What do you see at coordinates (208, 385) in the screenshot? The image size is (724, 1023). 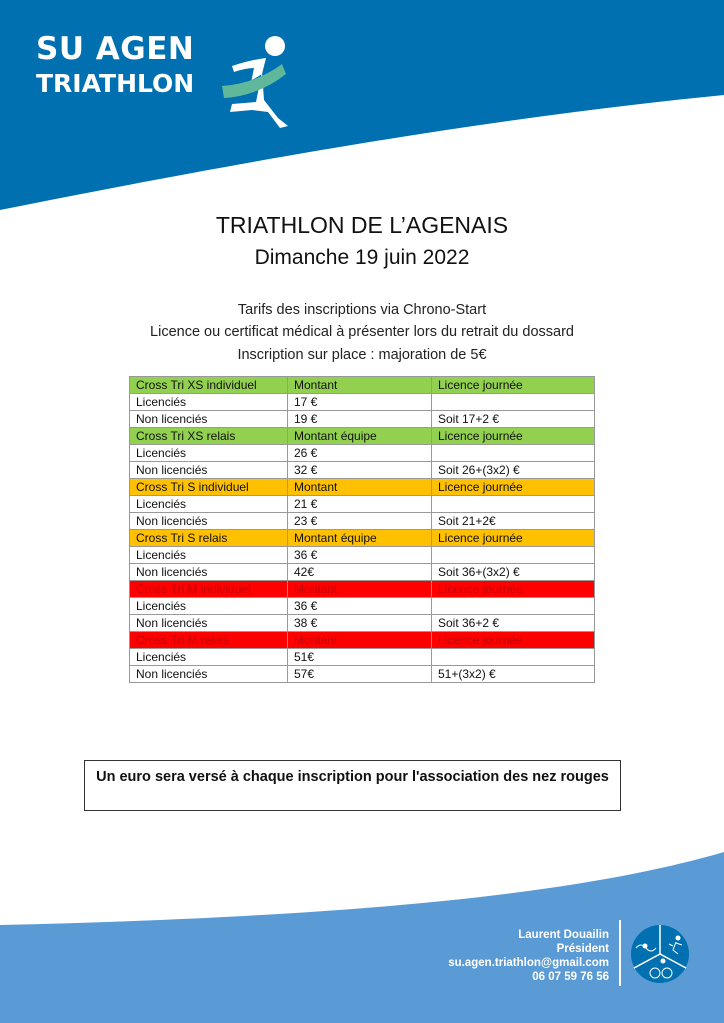 I see `table-cell: Cross Tri XS individuel` at bounding box center [208, 385].